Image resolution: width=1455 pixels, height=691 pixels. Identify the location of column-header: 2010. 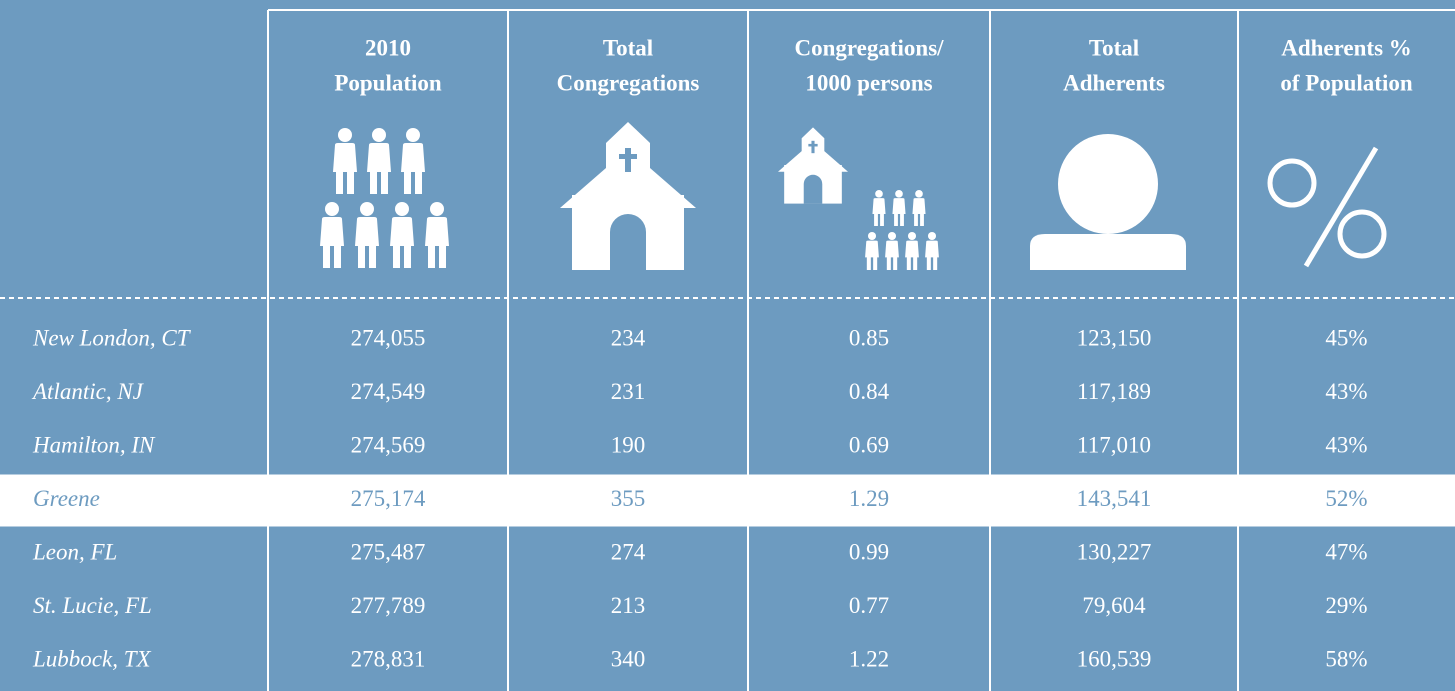
(388, 47).